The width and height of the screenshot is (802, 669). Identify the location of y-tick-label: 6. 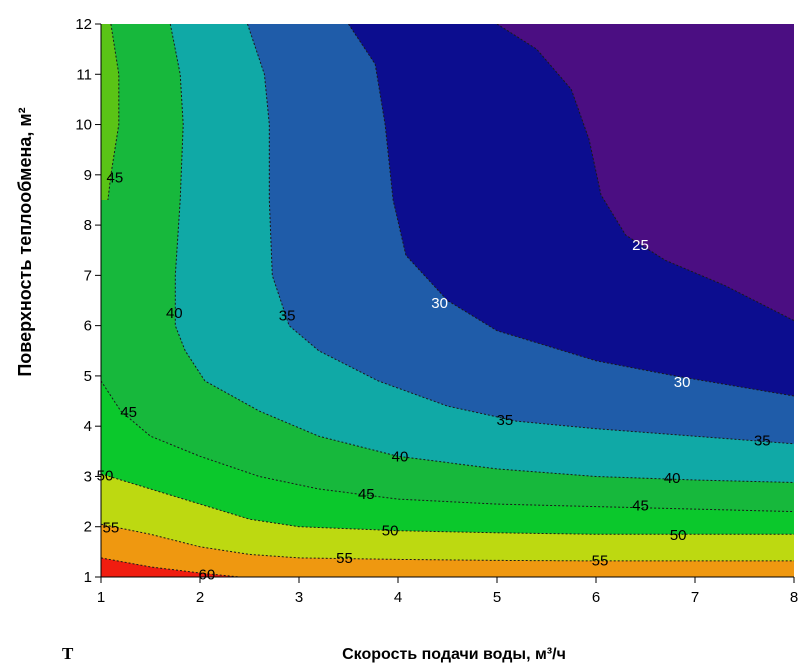
(88, 326).